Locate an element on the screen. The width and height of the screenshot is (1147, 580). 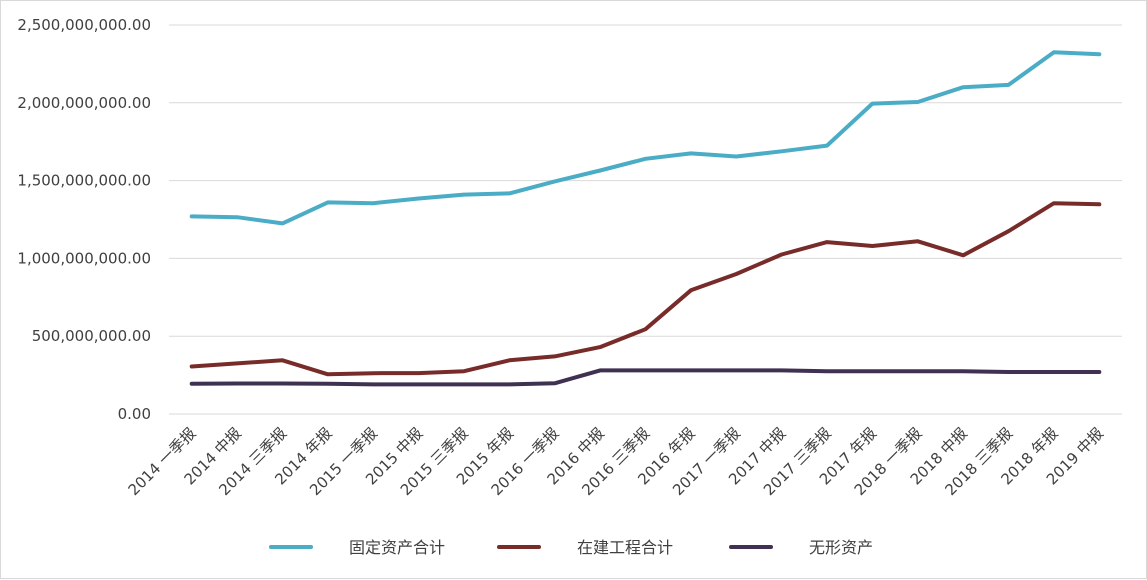
x-tick-label: 2014 一季报 is located at coordinates (162, 461).